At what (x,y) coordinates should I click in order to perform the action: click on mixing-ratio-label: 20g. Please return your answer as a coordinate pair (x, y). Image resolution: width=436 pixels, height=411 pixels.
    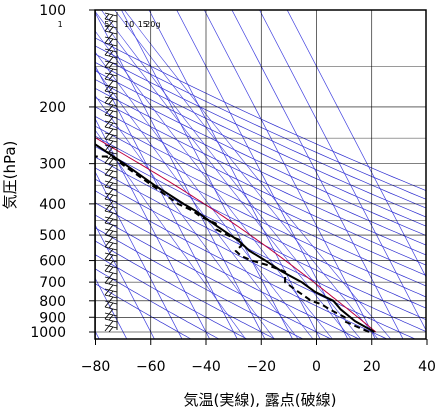
    Looking at the image, I should click on (152, 24).